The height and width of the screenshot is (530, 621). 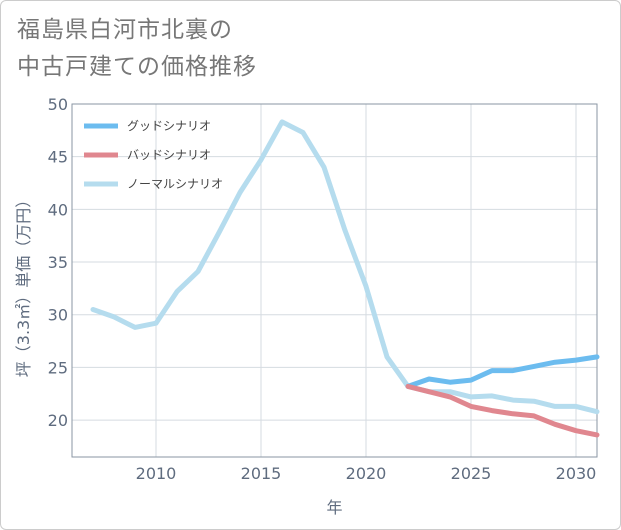 What do you see at coordinates (576, 473) in the screenshot?
I see `x-tick-label: 2030` at bounding box center [576, 473].